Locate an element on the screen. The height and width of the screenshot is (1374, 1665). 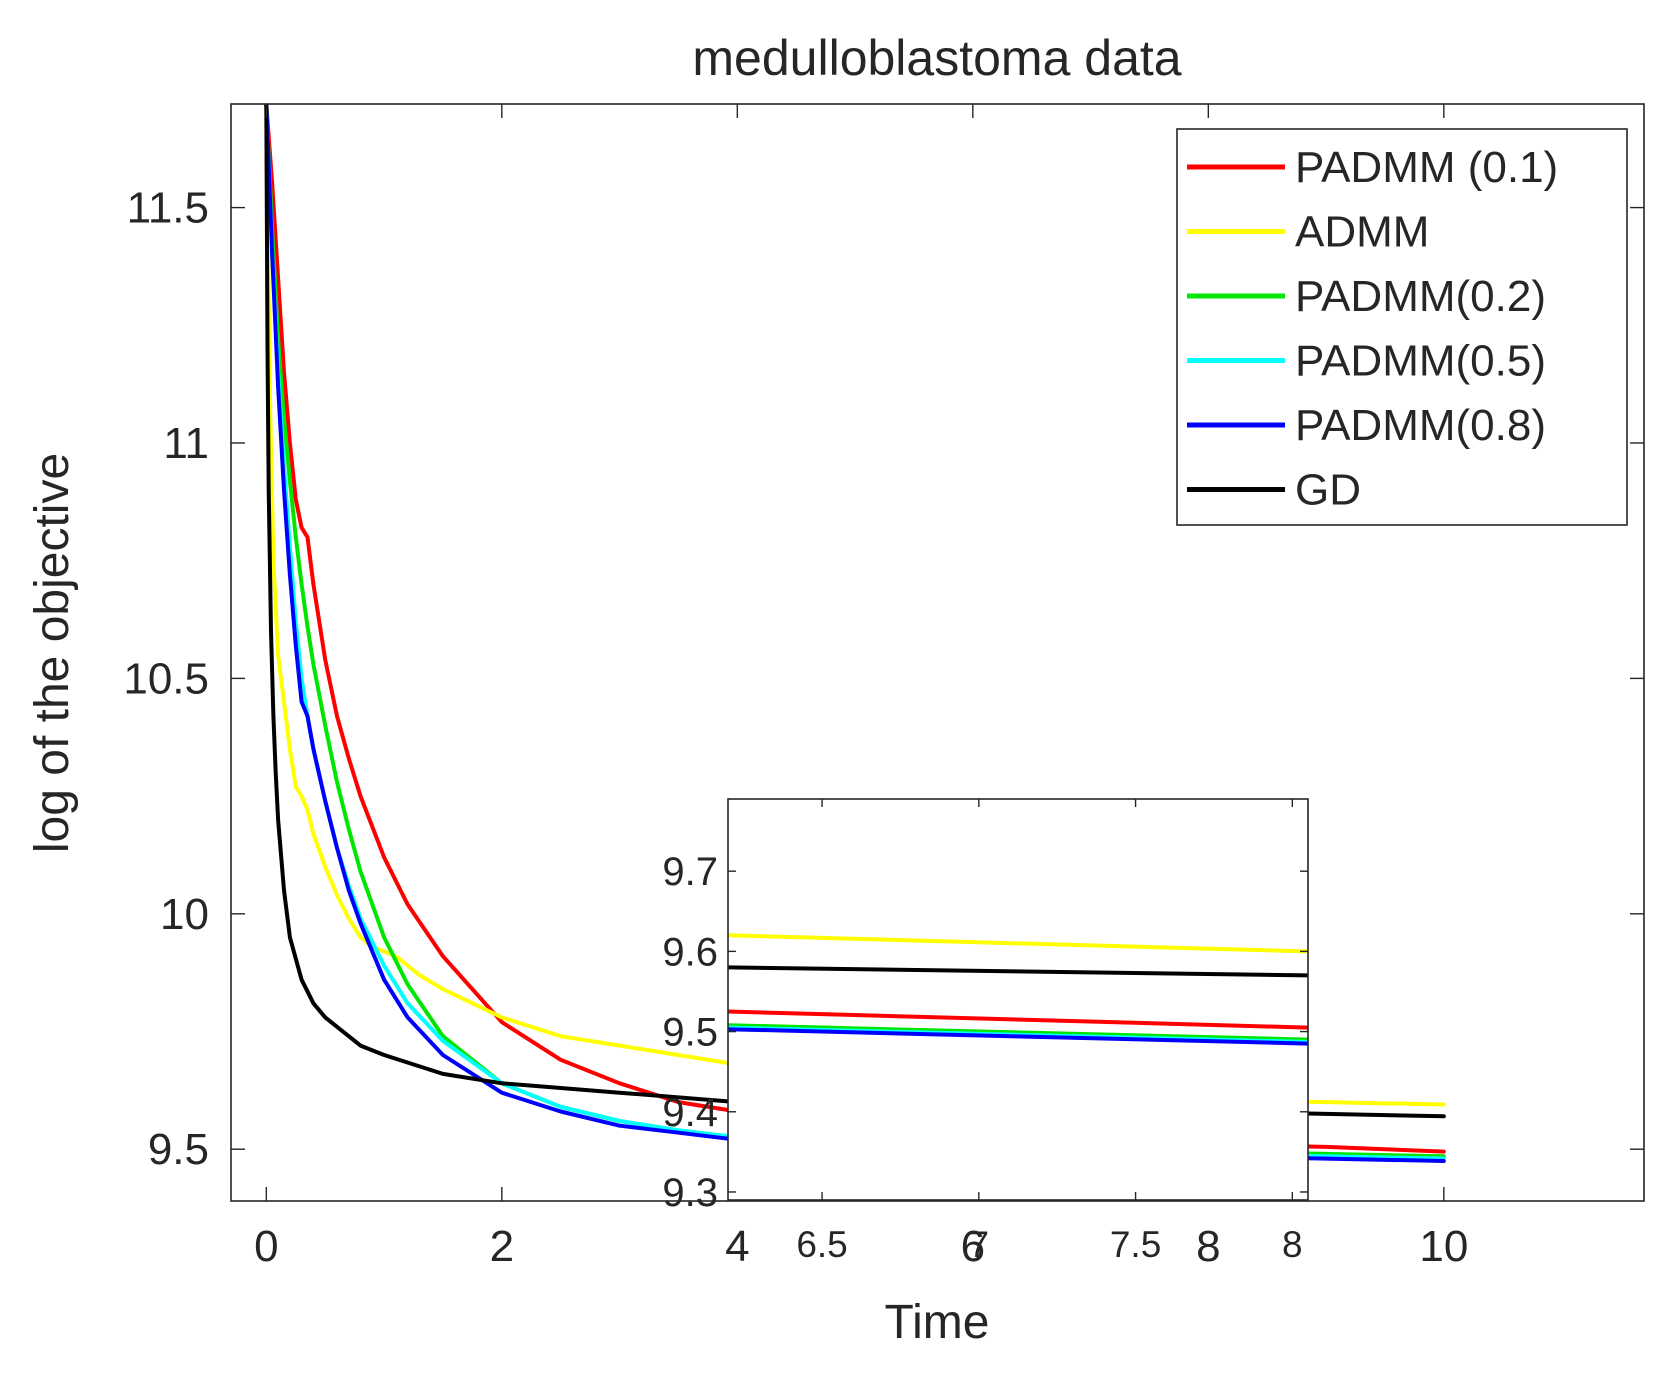
inset-y-tick-label: 9.5 is located at coordinates (690, 1033).